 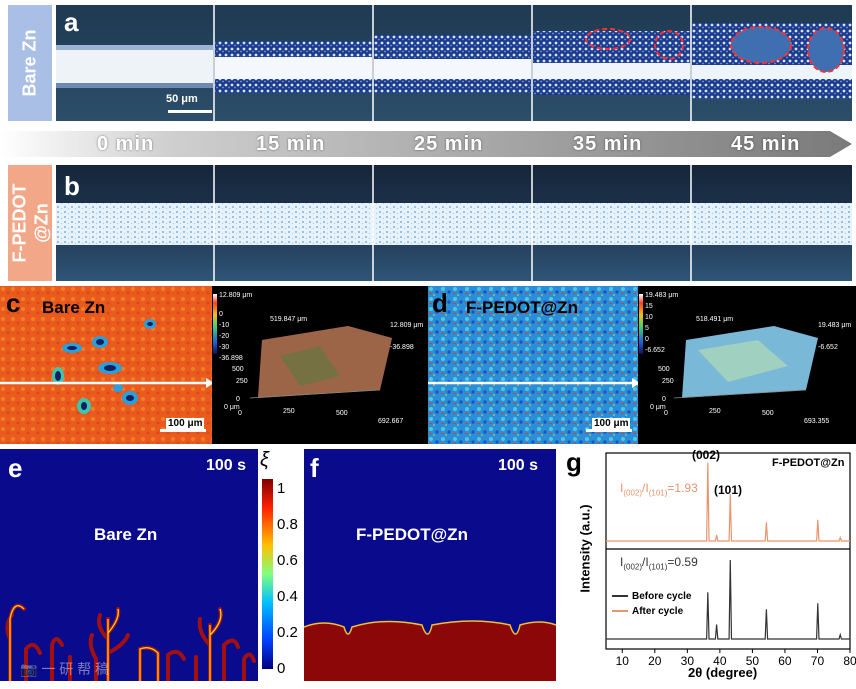 What do you see at coordinates (664, 399) in the screenshot?
I see `panel-d-tick-0a: 0` at bounding box center [664, 399].